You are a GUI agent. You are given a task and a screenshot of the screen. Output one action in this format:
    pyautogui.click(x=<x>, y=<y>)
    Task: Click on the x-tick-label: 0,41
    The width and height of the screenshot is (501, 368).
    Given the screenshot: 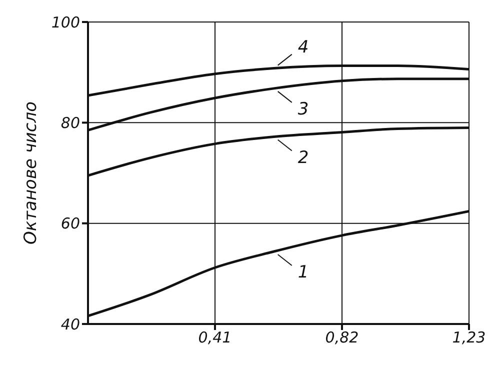 What is the action you would take?
    pyautogui.click(x=215, y=337)
    